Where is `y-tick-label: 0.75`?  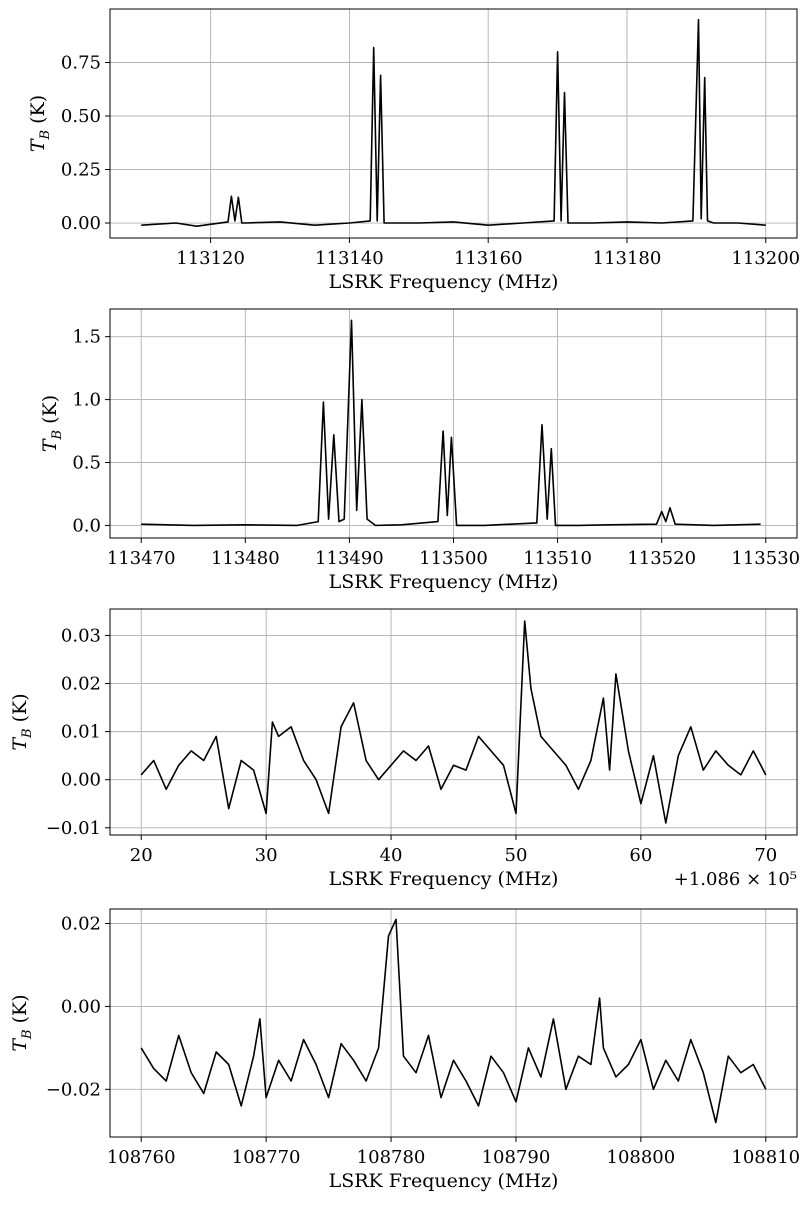
y-tick-label: 0.75 is located at coordinates (81, 63).